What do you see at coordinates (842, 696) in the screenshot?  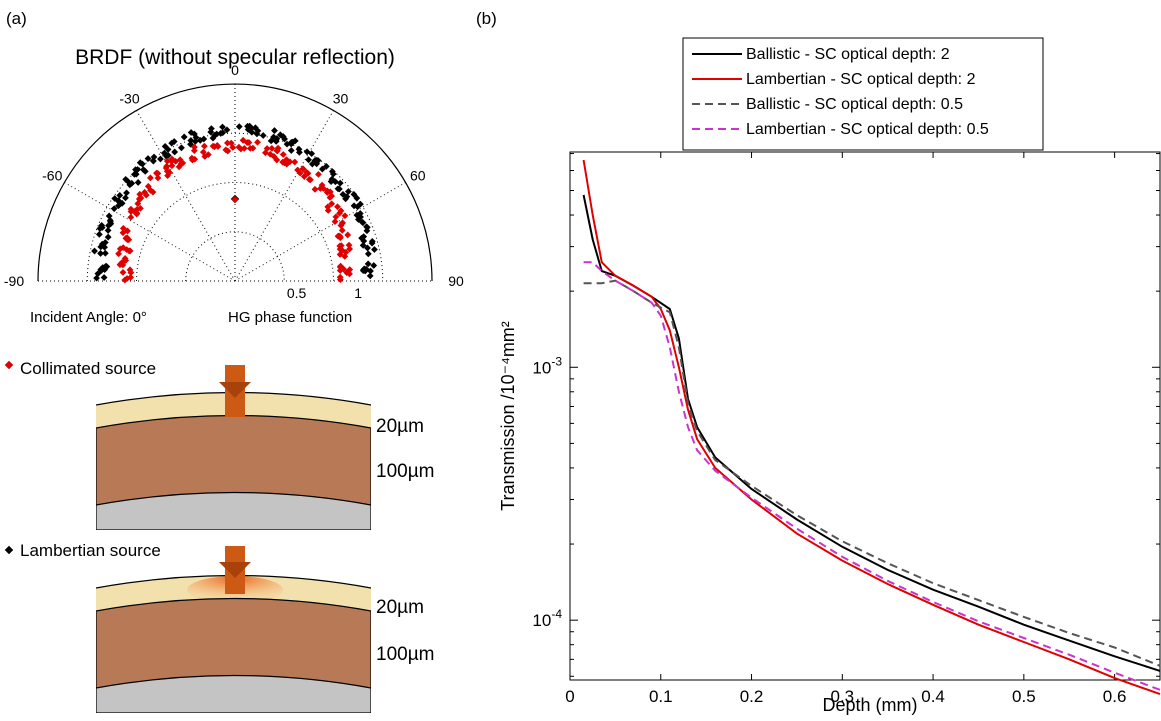 I see `x-tick-label: 0.3` at bounding box center [842, 696].